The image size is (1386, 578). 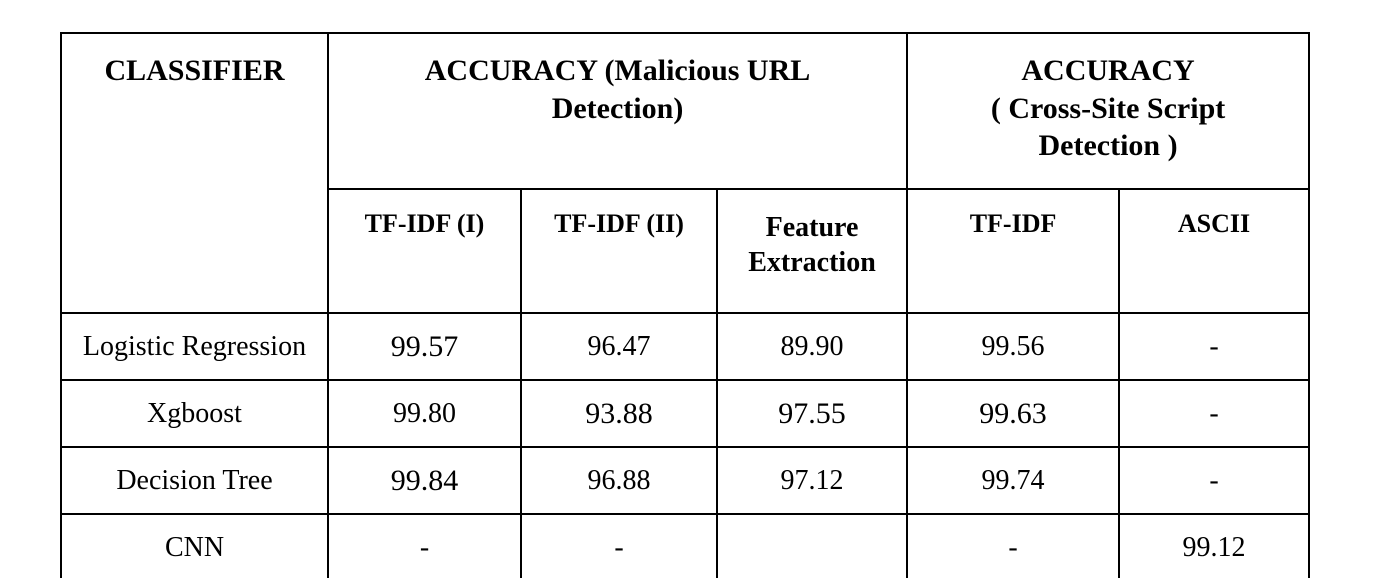 What do you see at coordinates (1214, 545) in the screenshot?
I see `value-cell: 99.12` at bounding box center [1214, 545].